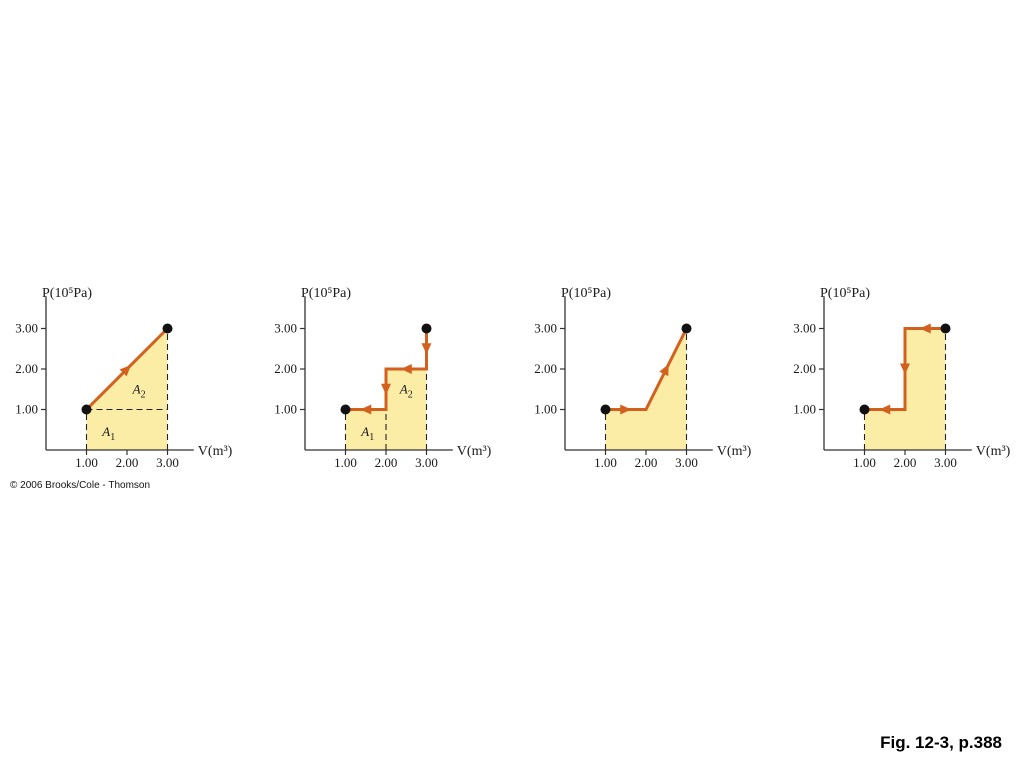 The width and height of the screenshot is (1024, 768). What do you see at coordinates (941, 742) in the screenshot?
I see `figure-caption: Fig. 12-3, p.388` at bounding box center [941, 742].